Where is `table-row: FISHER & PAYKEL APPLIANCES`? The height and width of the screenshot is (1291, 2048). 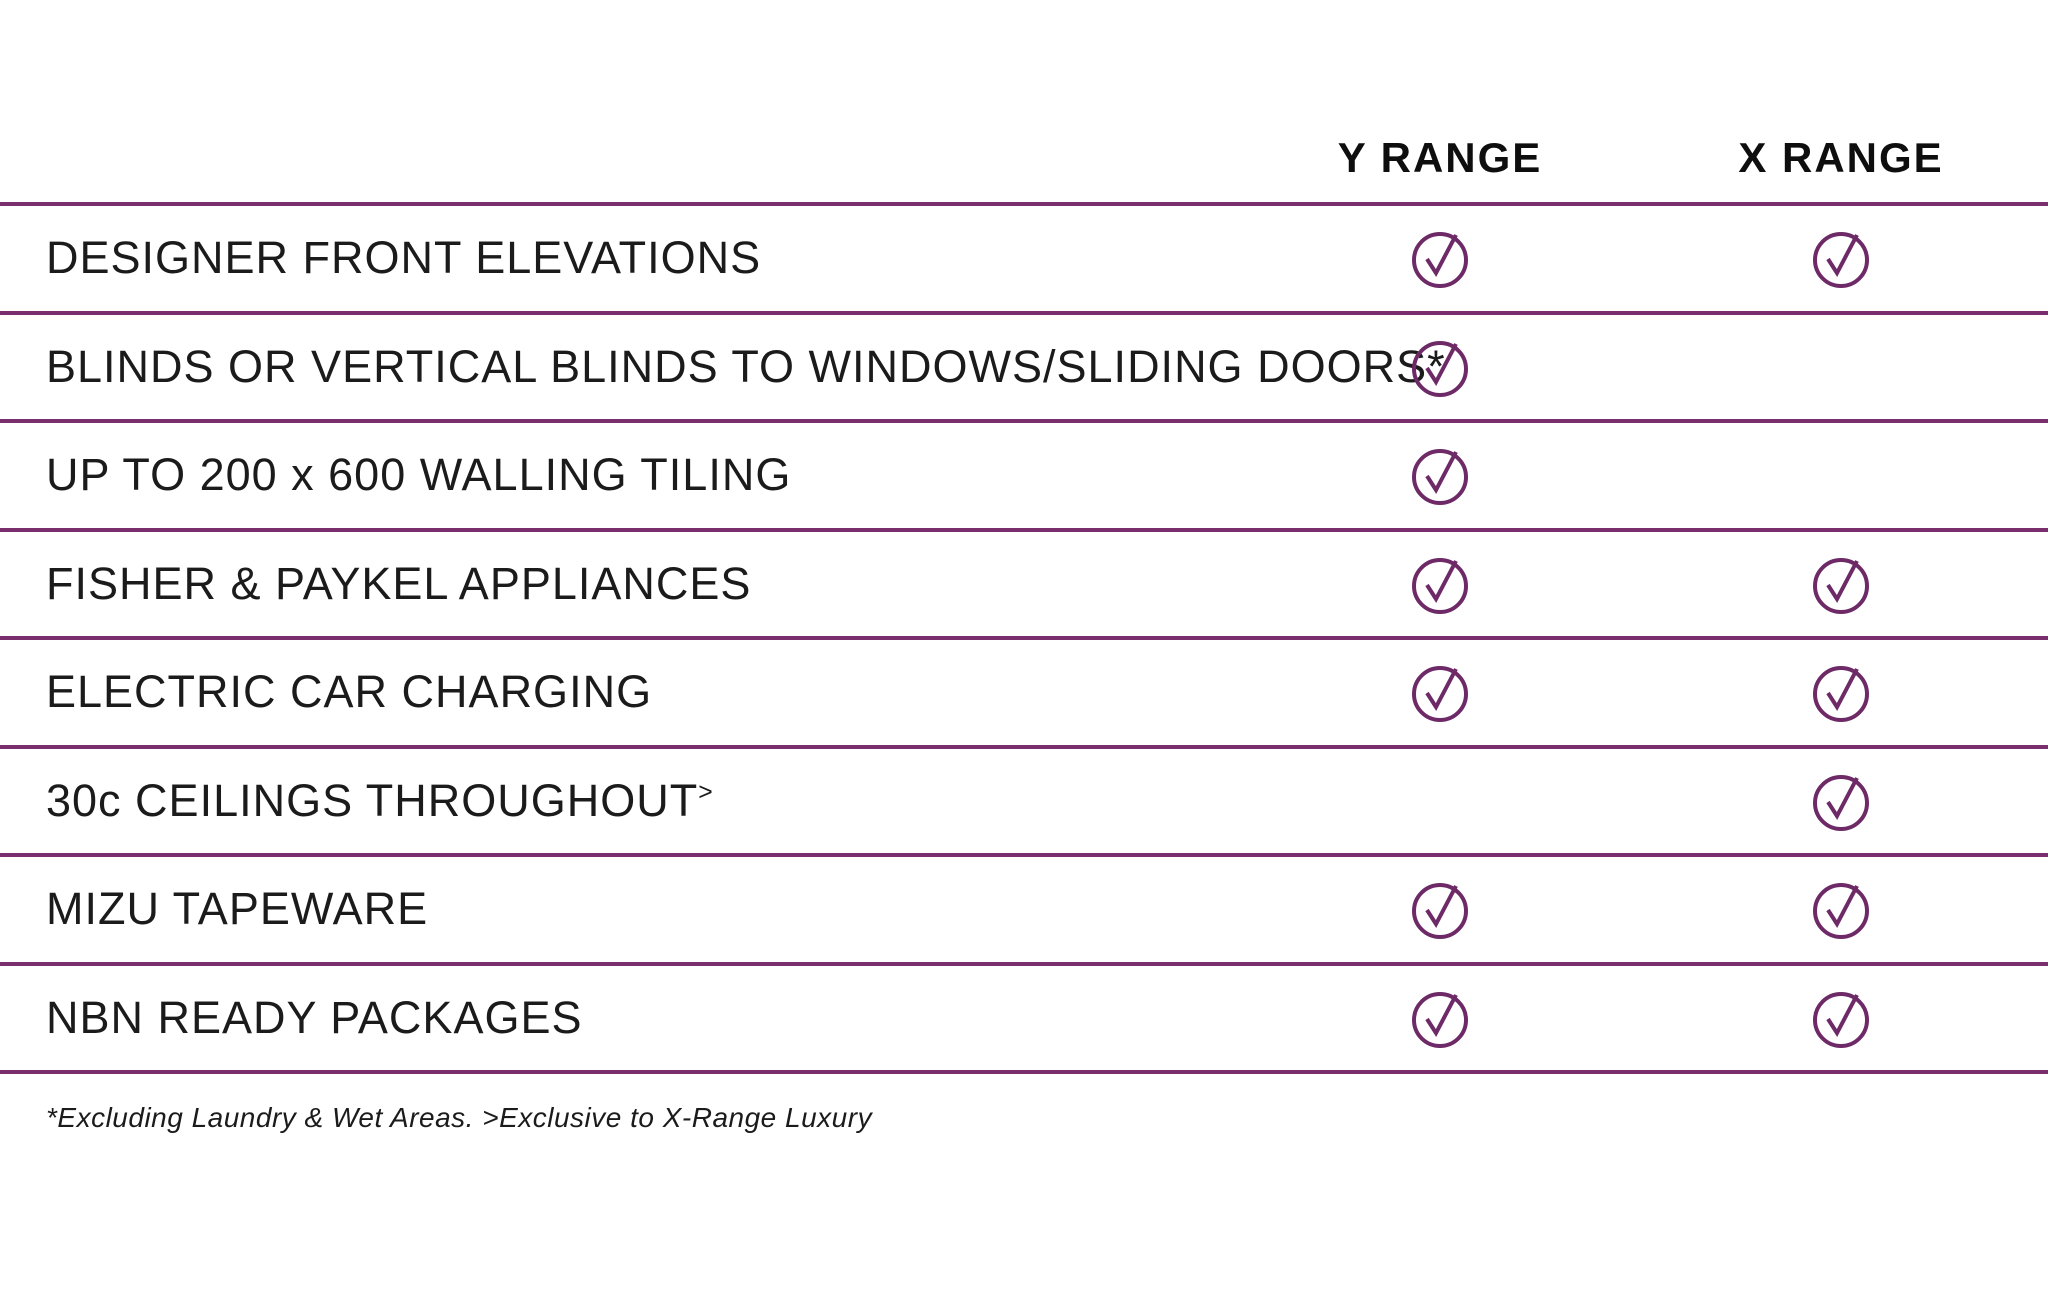
table-row: FISHER & PAYKEL APPLIANCES is located at coordinates (1024, 582).